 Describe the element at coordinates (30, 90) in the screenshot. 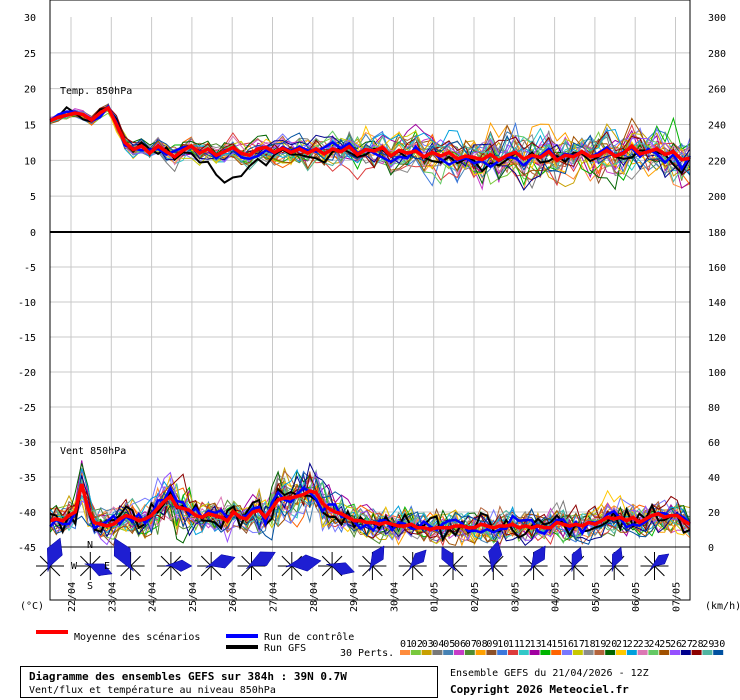

I see `left-tick-label: 20` at that location.